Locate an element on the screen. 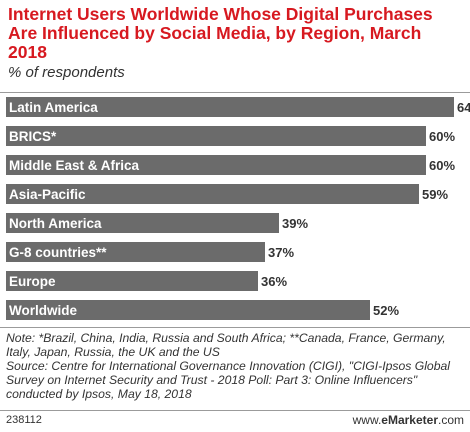 The width and height of the screenshot is (470, 432). brand-prefix: www. is located at coordinates (367, 420).